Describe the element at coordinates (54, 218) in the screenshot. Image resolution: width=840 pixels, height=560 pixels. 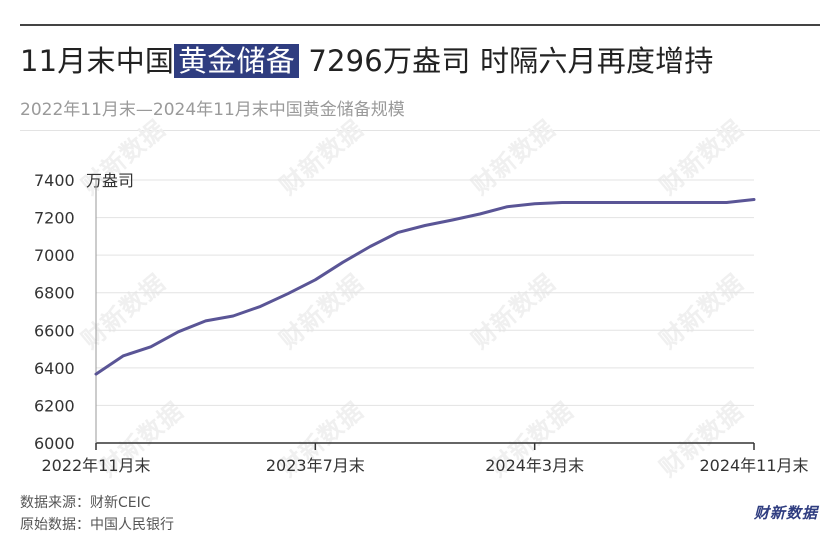
I see `y-tick-label: 7200` at that location.